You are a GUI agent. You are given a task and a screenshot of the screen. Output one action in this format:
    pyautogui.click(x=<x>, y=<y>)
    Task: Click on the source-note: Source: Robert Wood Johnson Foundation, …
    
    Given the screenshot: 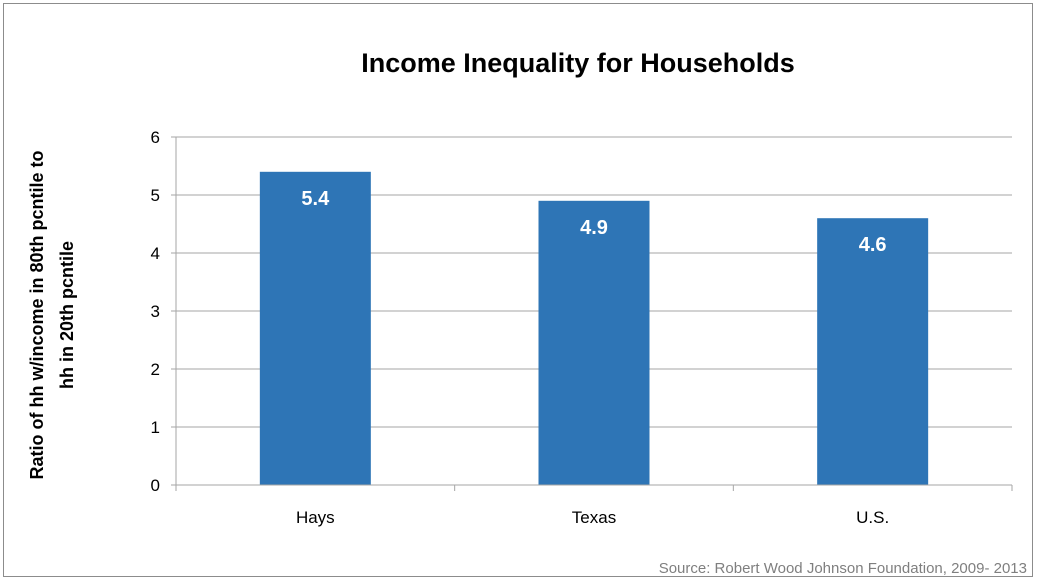 What is the action you would take?
    pyautogui.click(x=843, y=568)
    